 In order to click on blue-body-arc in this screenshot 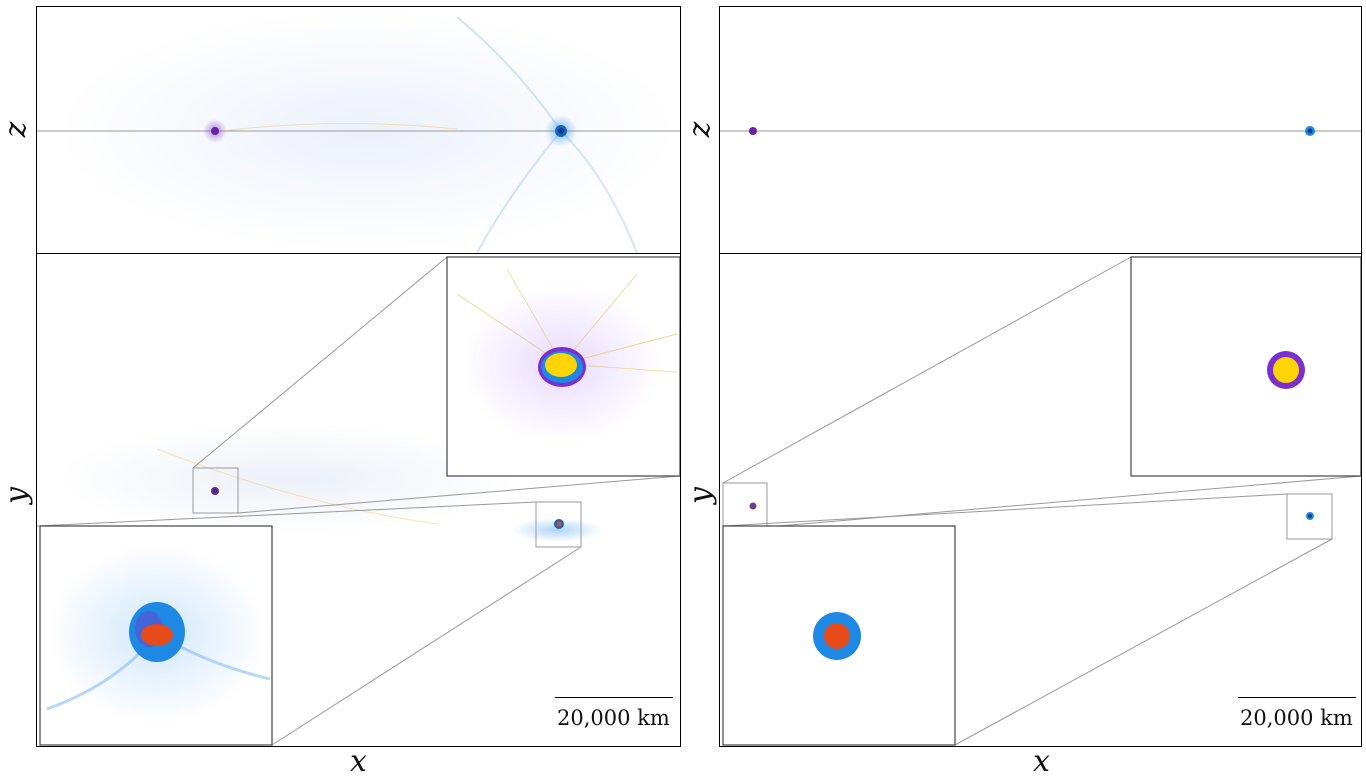, I will do `click(557, 530)`.